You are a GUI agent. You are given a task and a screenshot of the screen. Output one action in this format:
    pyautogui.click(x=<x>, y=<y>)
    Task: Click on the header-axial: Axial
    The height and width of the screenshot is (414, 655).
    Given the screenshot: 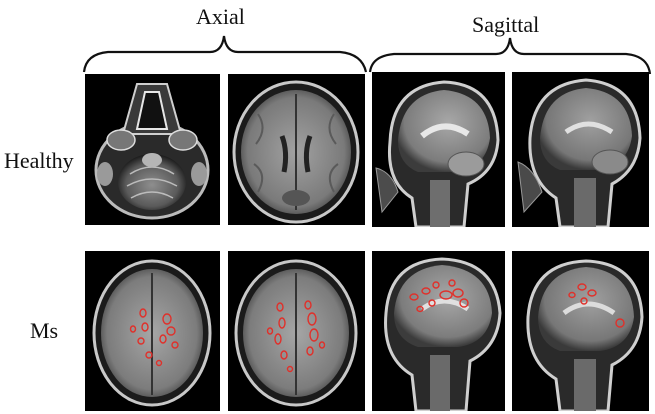 What is the action you would take?
    pyautogui.click(x=220, y=16)
    